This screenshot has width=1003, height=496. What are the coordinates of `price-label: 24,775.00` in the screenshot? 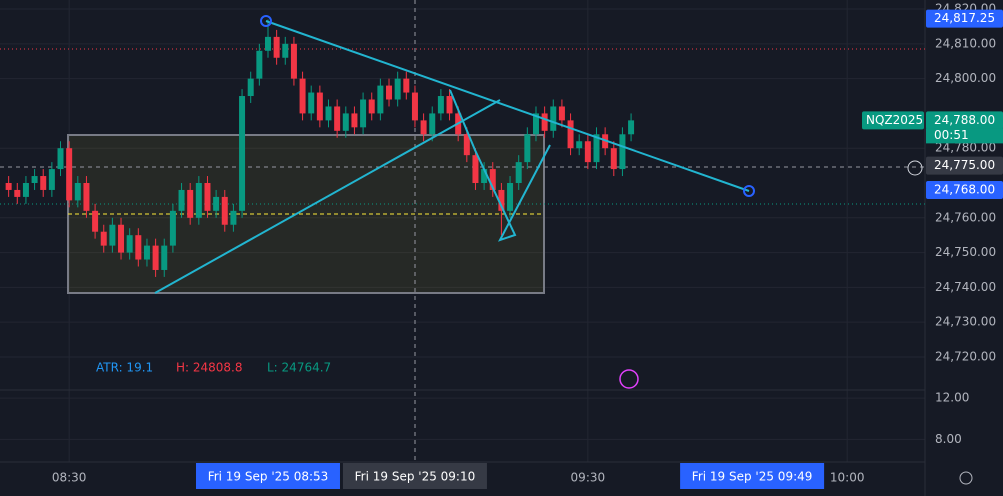 It's located at (964, 165).